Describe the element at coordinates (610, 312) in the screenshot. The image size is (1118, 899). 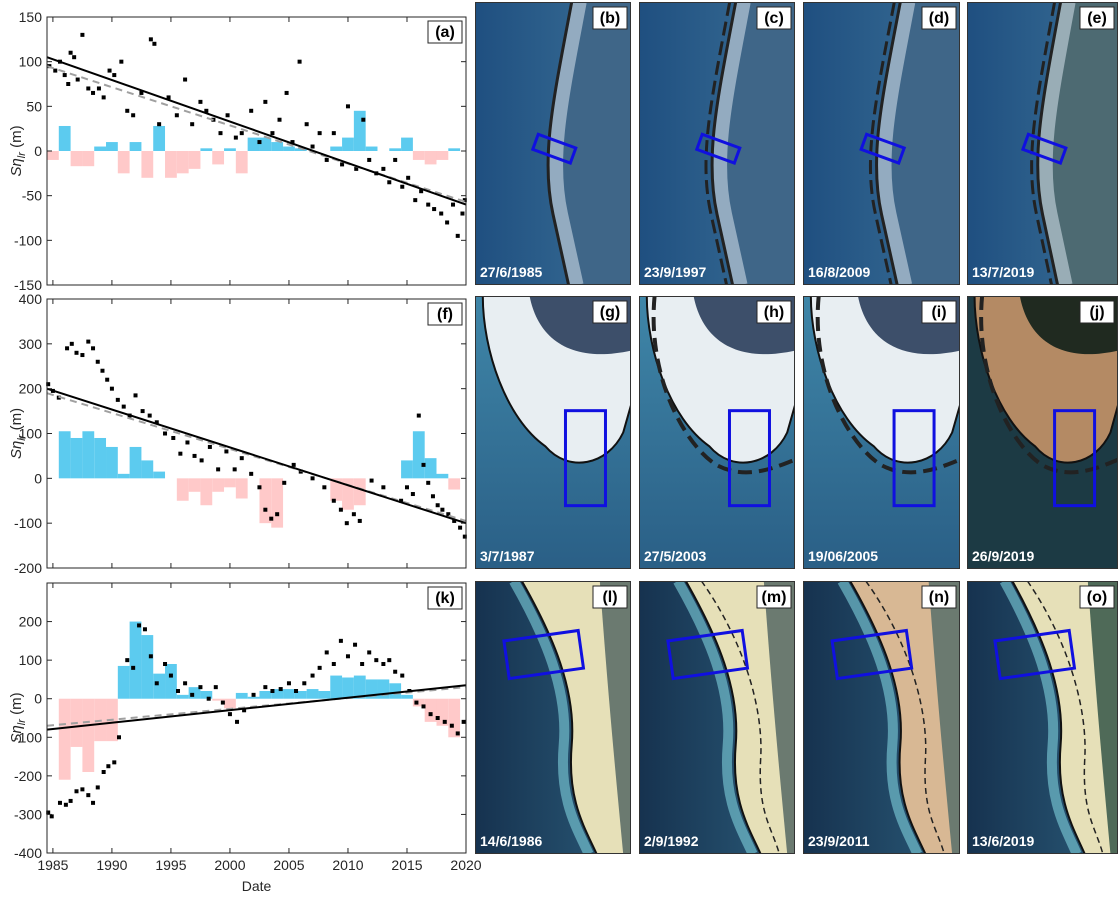
I see `panel-label: (g)` at that location.